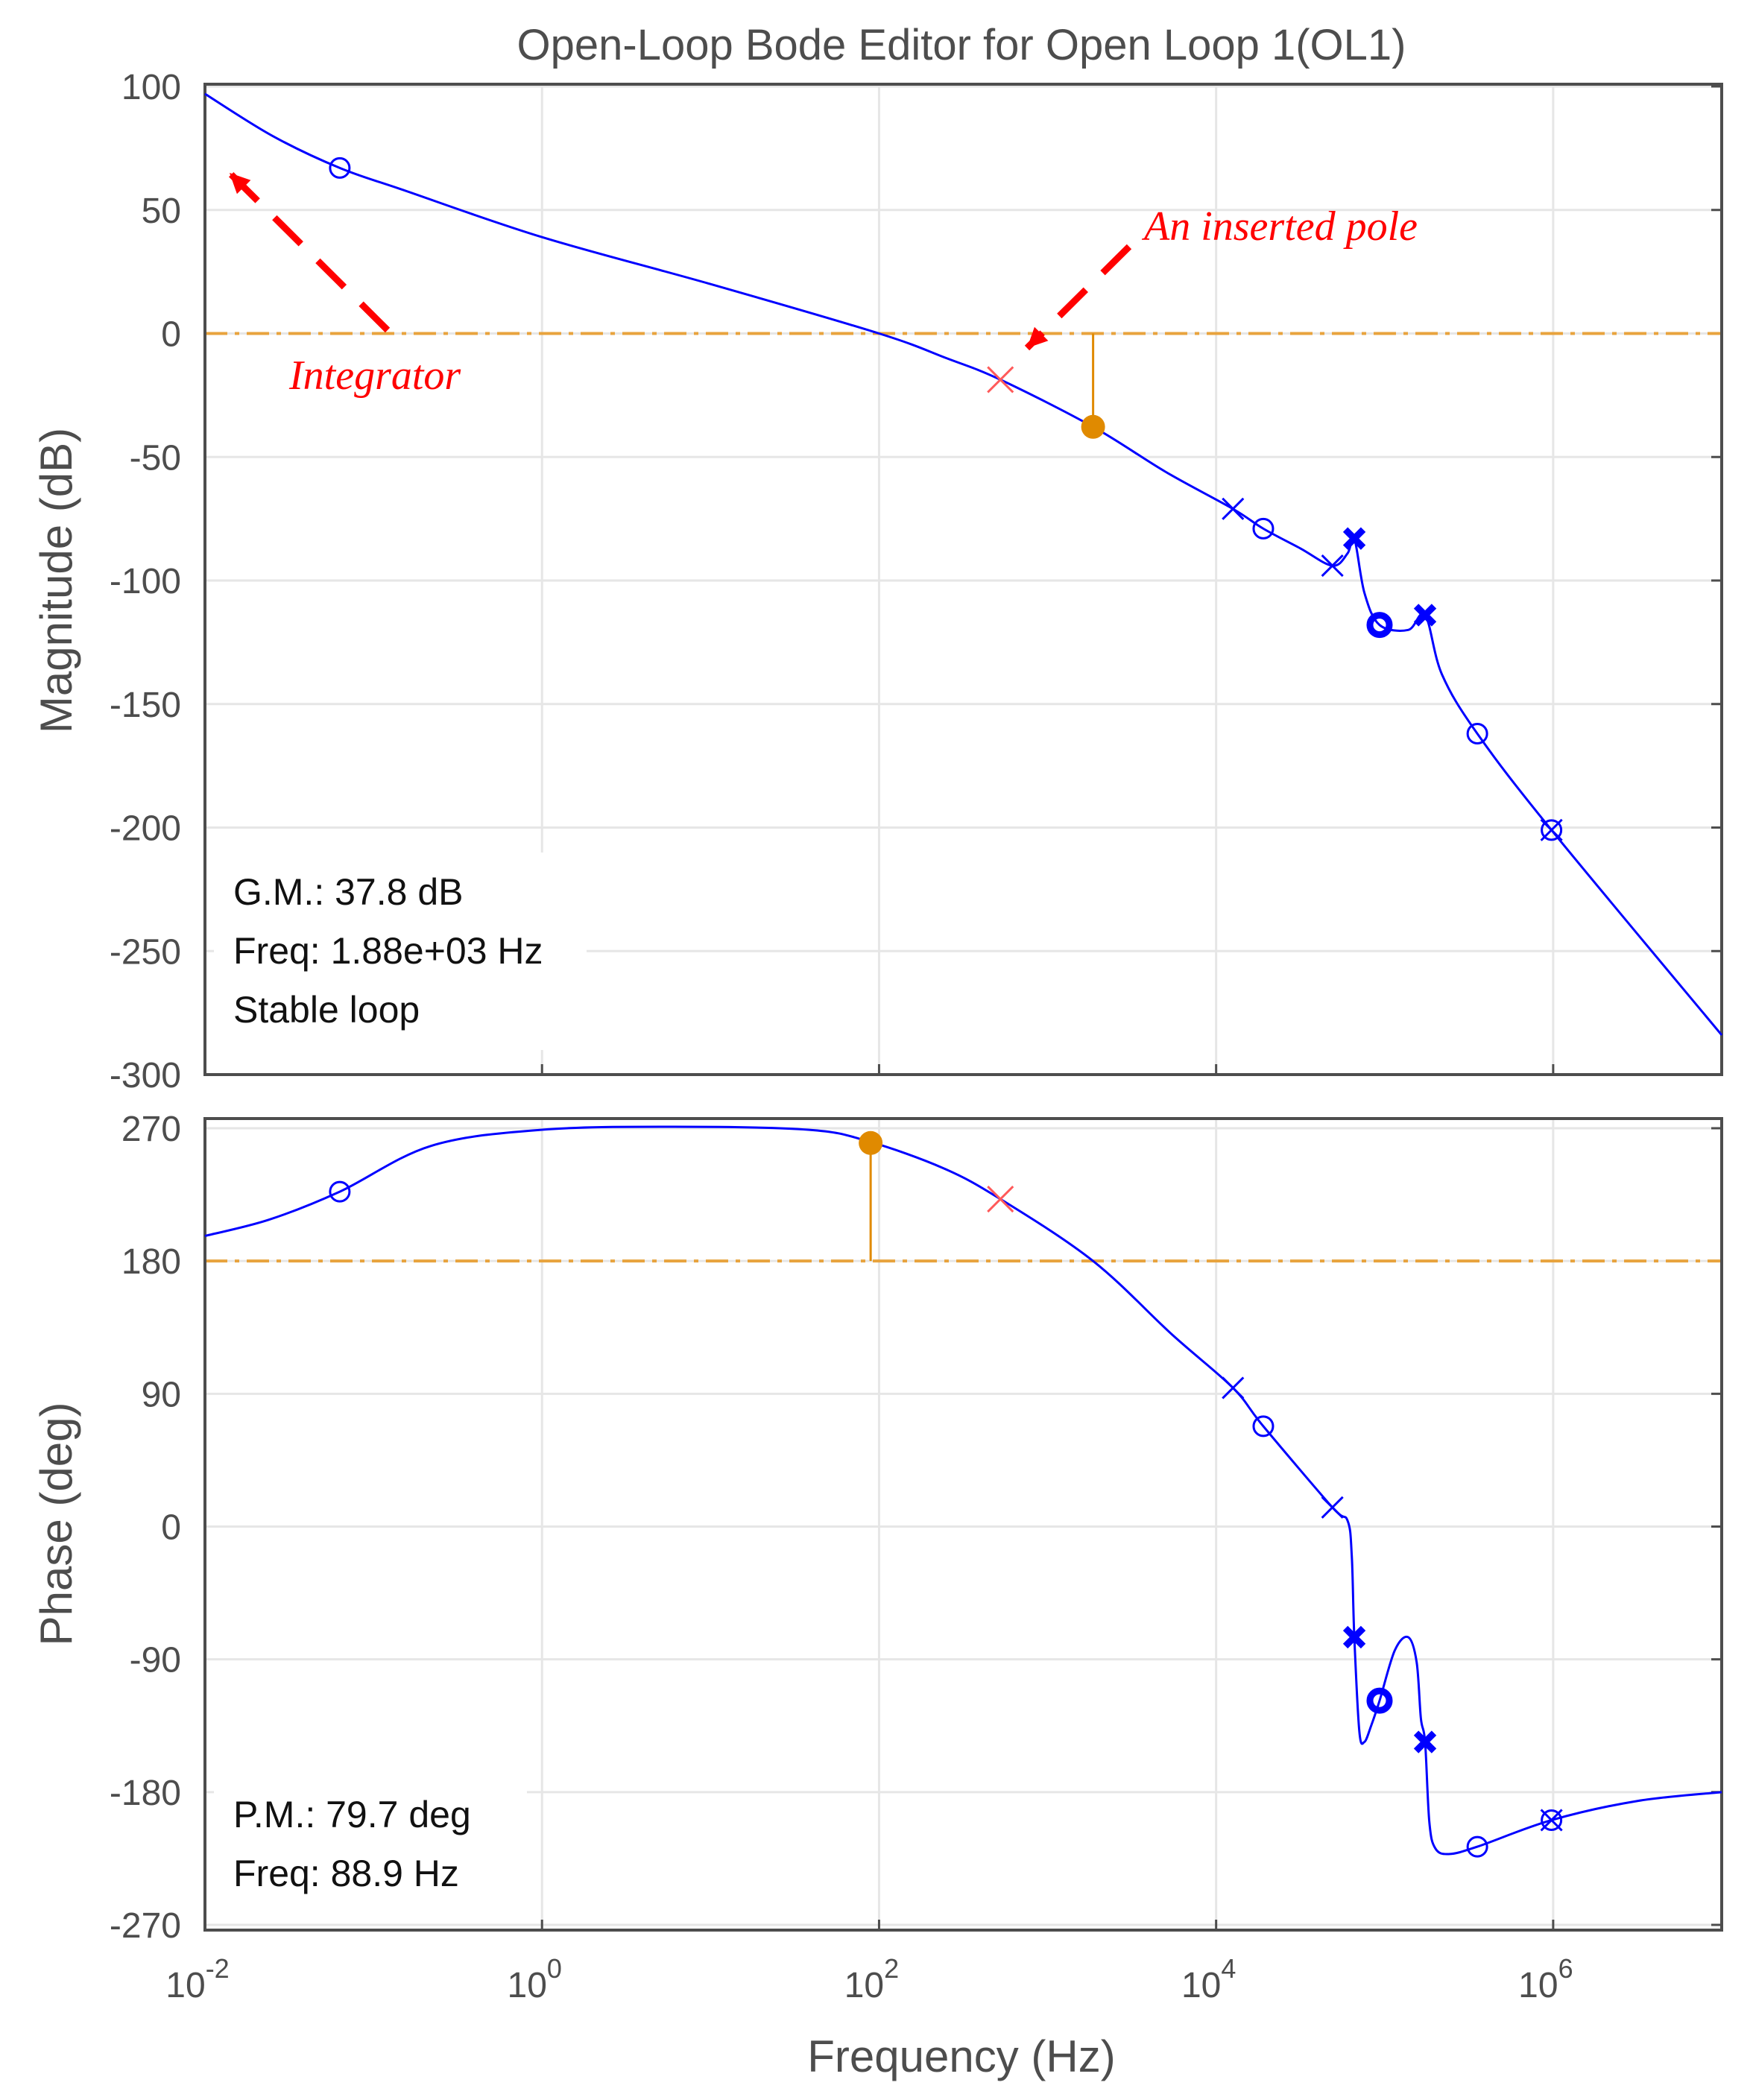 Image resolution: width=1753 pixels, height=2100 pixels. Describe the element at coordinates (161, 211) in the screenshot. I see `y-tick-label: 50` at that location.